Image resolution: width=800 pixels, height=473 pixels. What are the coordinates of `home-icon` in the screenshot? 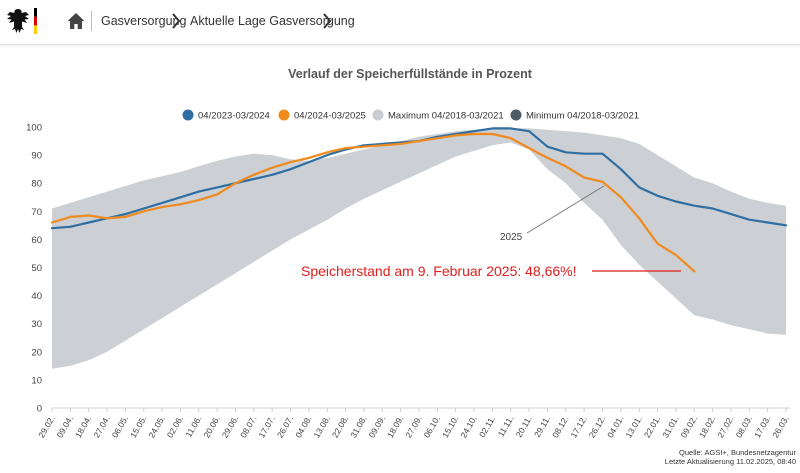 It's located at (76, 21).